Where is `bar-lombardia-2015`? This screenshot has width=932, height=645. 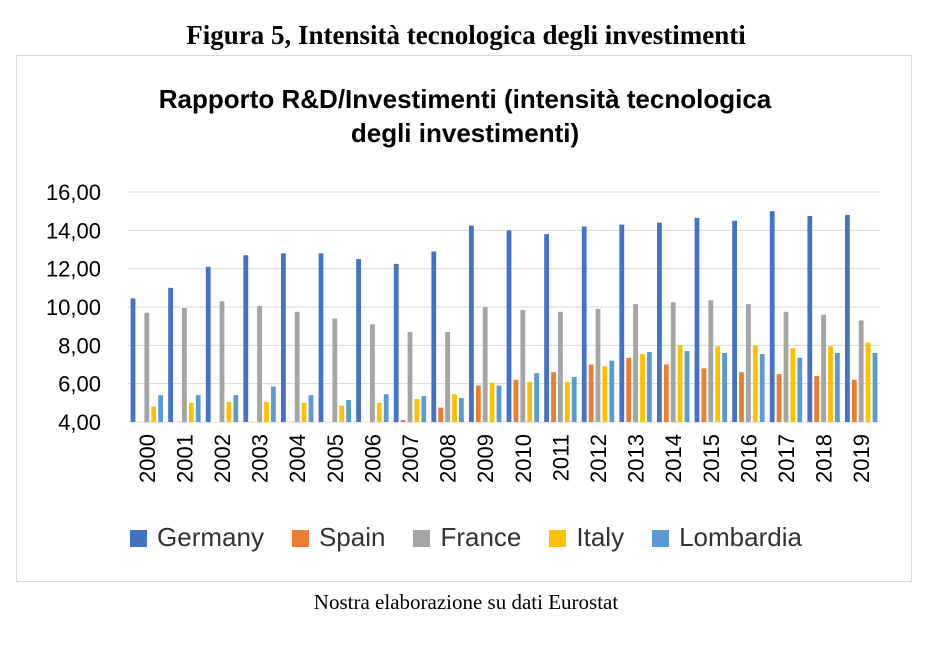
bar-lombardia-2015 is located at coordinates (724, 387).